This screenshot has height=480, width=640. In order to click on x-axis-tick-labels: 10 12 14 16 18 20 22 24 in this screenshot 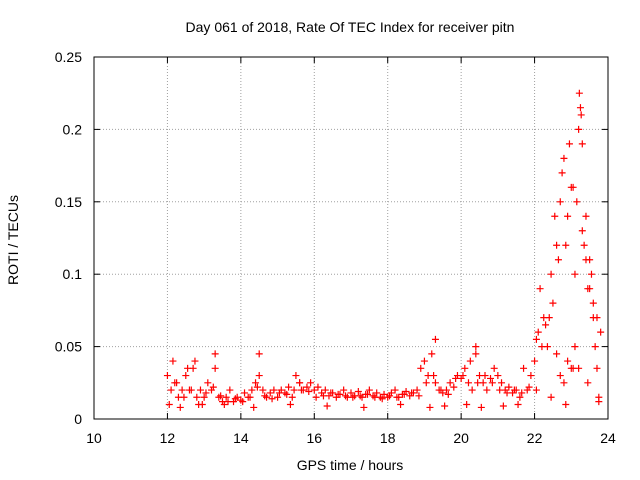, I will do `click(351, 438)`.